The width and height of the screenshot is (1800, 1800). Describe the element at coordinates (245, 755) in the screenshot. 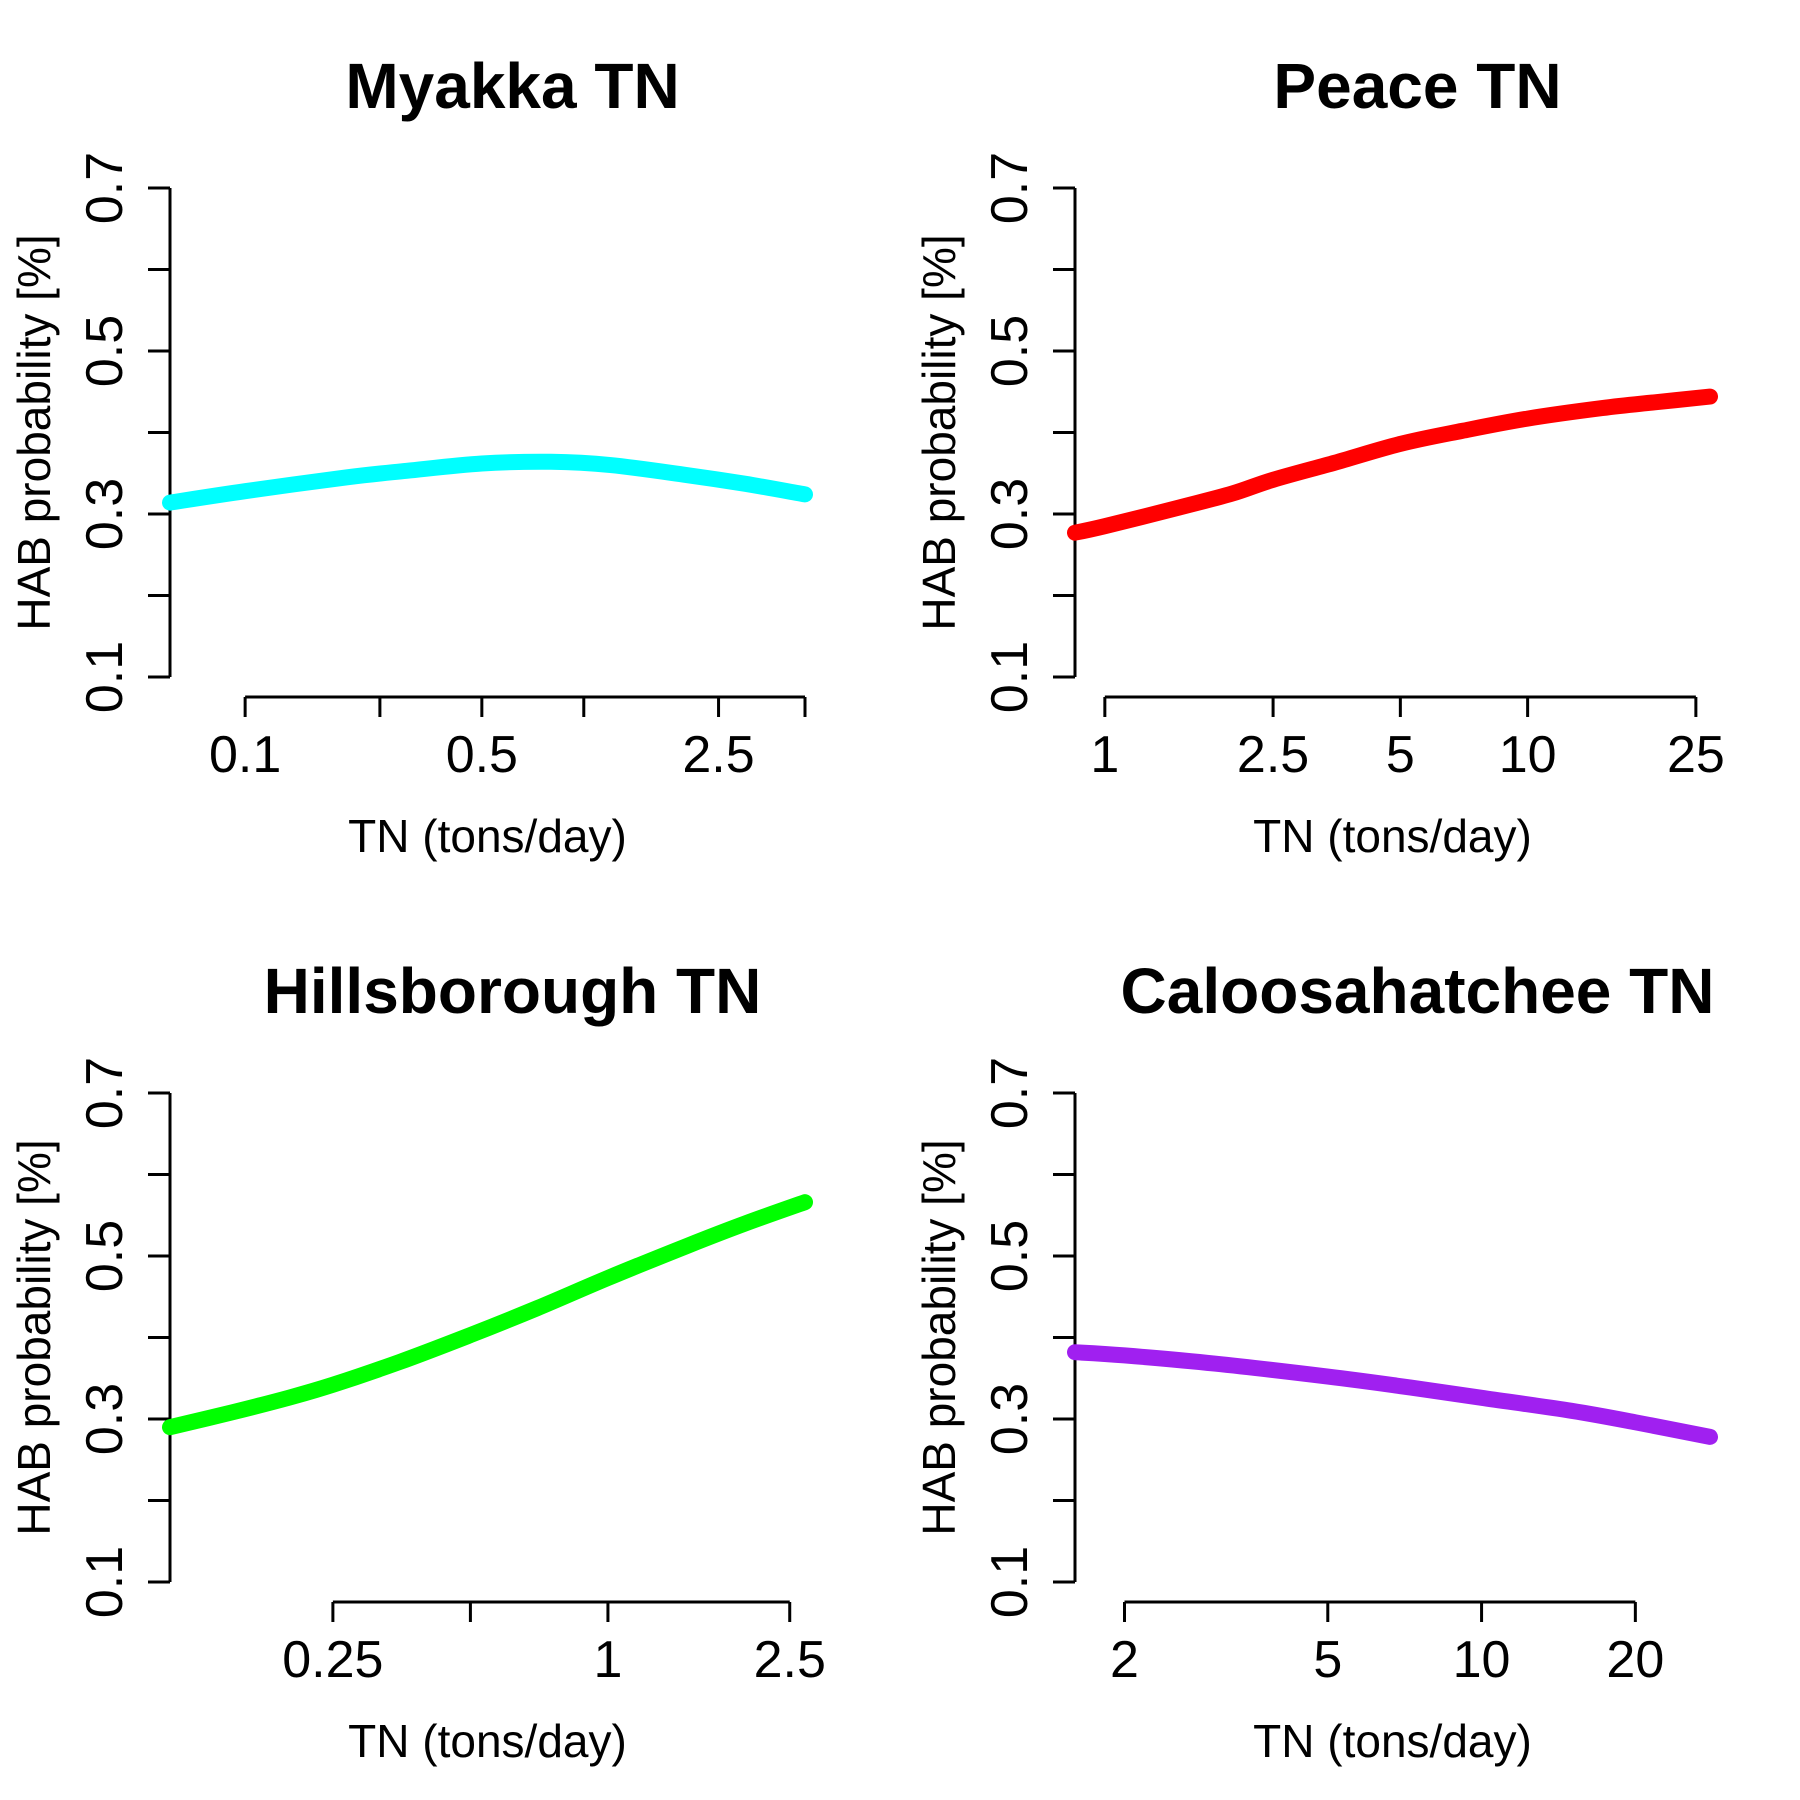

I see `x-tick-label: 0.1` at that location.